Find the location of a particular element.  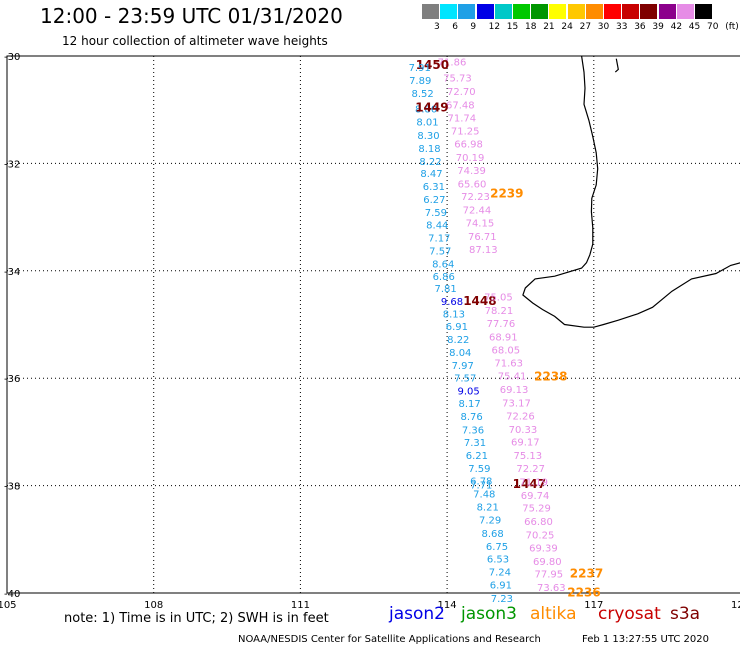

wave-height-value: 71.86 is located at coordinates (452, 62).